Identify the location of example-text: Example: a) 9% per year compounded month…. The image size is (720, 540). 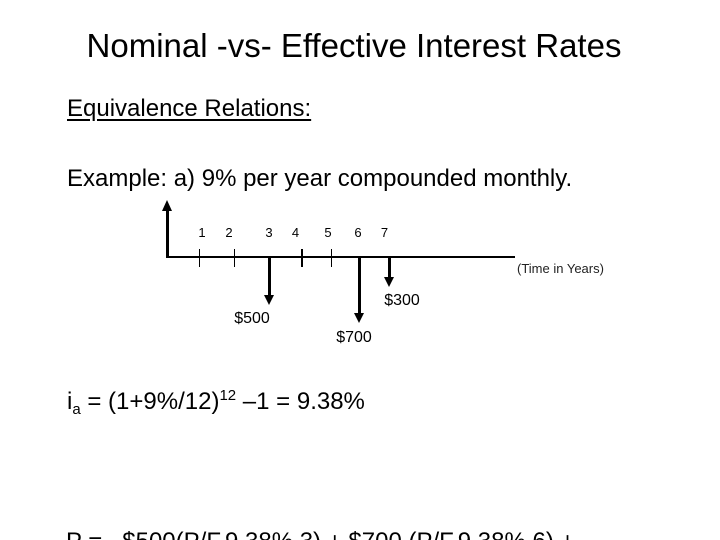
(320, 178).